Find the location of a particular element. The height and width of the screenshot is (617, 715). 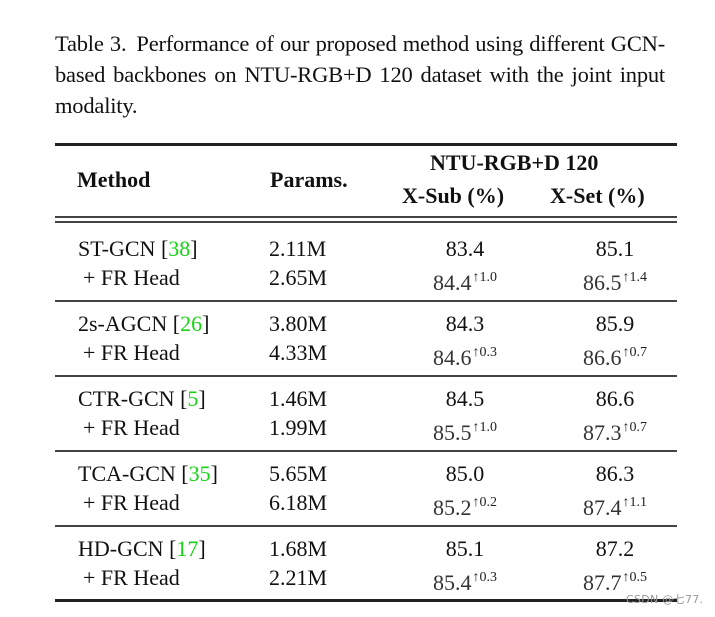

citation-link: 26 is located at coordinates (191, 323).